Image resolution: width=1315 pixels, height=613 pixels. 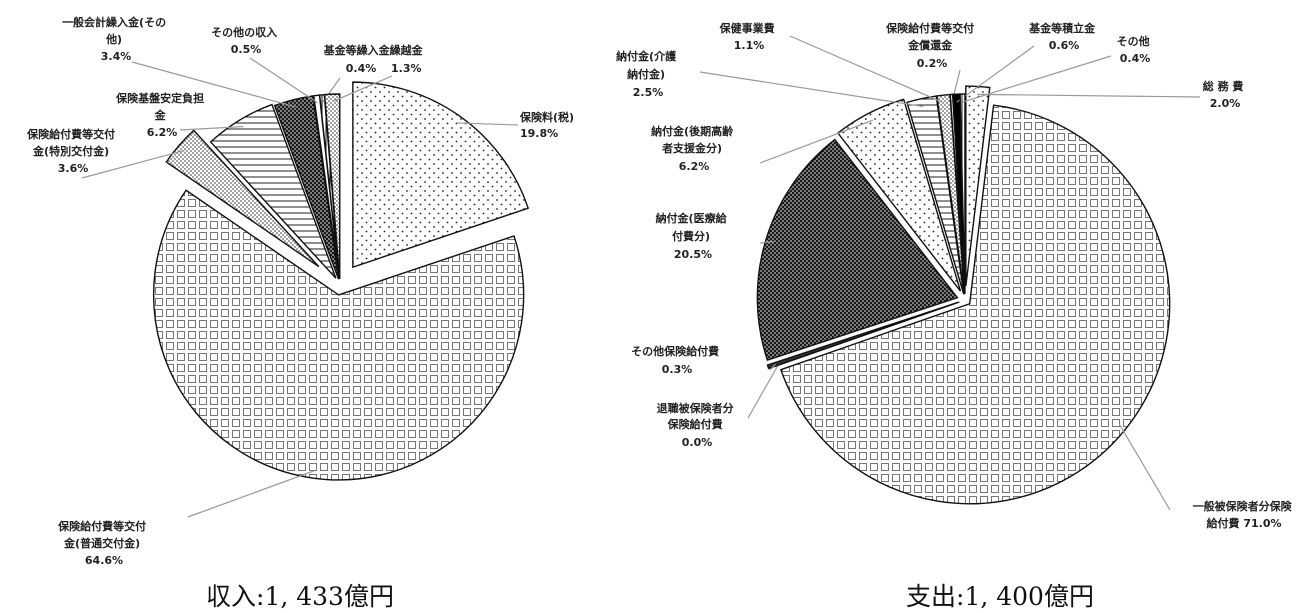 What do you see at coordinates (116, 39) in the screenshot?
I see `label-ippan-kaikei: 一般会計繰入金(その 他) 3.4%` at bounding box center [116, 39].